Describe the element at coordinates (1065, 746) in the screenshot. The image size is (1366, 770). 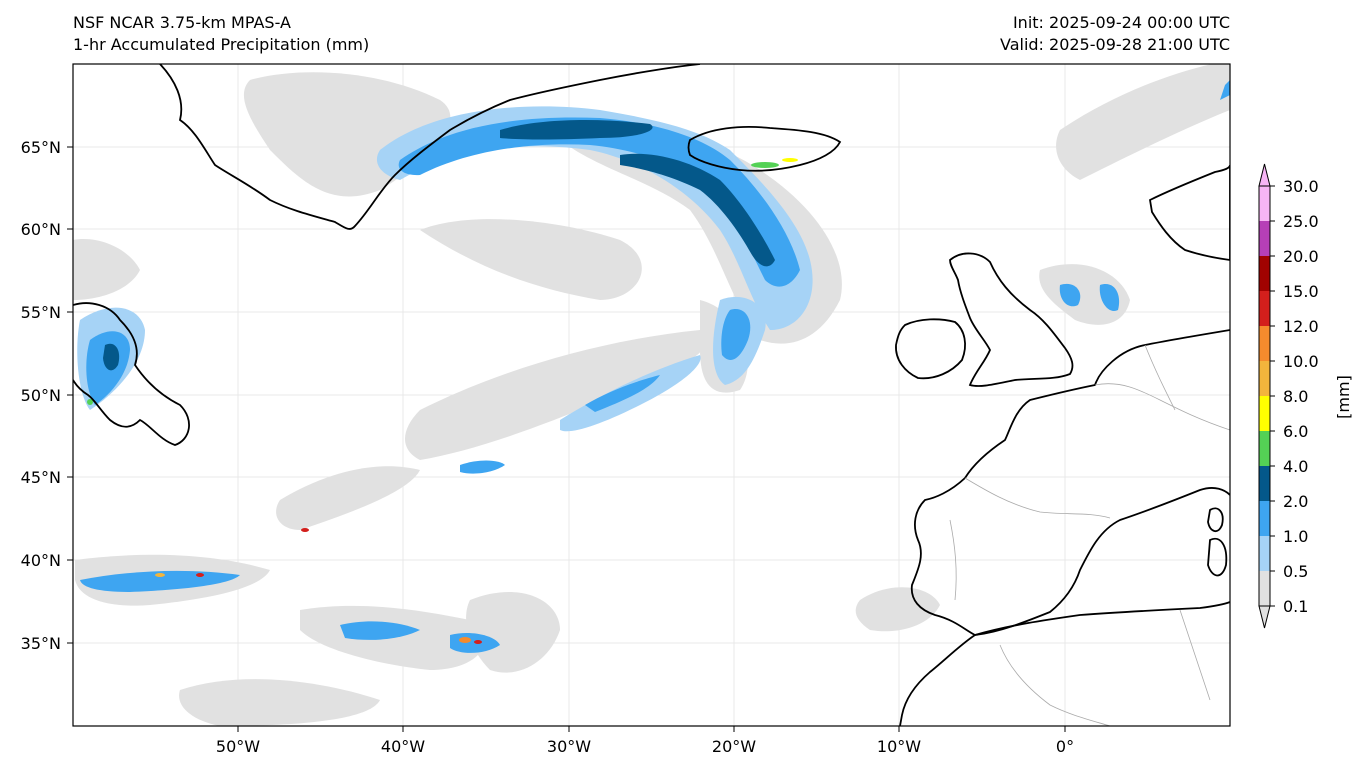
I see `lon-label-0: 0°` at that location.